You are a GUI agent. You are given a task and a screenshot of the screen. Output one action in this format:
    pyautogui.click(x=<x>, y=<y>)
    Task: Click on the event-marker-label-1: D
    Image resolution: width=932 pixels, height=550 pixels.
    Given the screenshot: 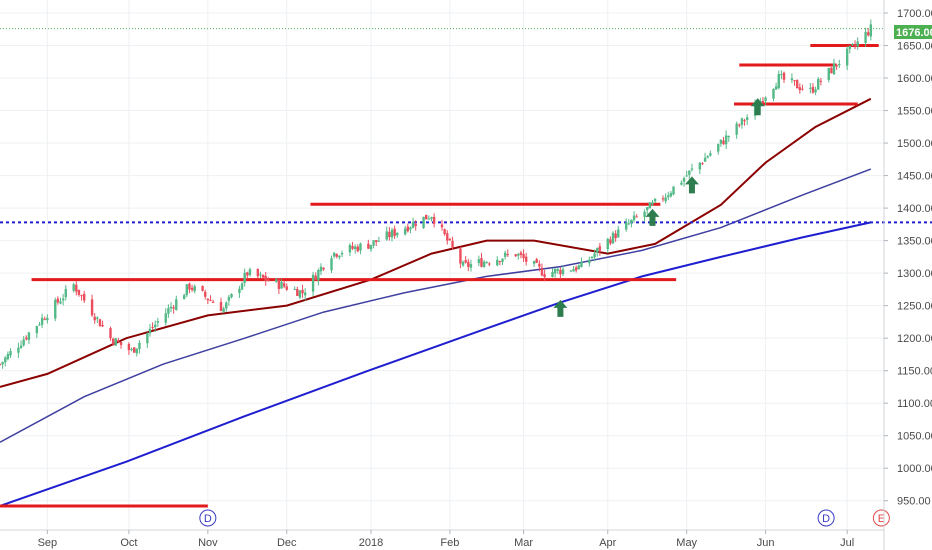 What is the action you would take?
    pyautogui.click(x=826, y=519)
    